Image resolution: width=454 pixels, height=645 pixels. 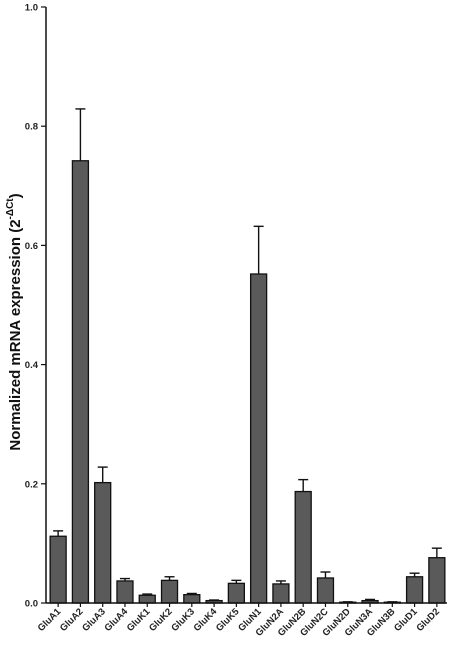 I want to click on y-tick-label: 0.0, so click(x=31, y=604).